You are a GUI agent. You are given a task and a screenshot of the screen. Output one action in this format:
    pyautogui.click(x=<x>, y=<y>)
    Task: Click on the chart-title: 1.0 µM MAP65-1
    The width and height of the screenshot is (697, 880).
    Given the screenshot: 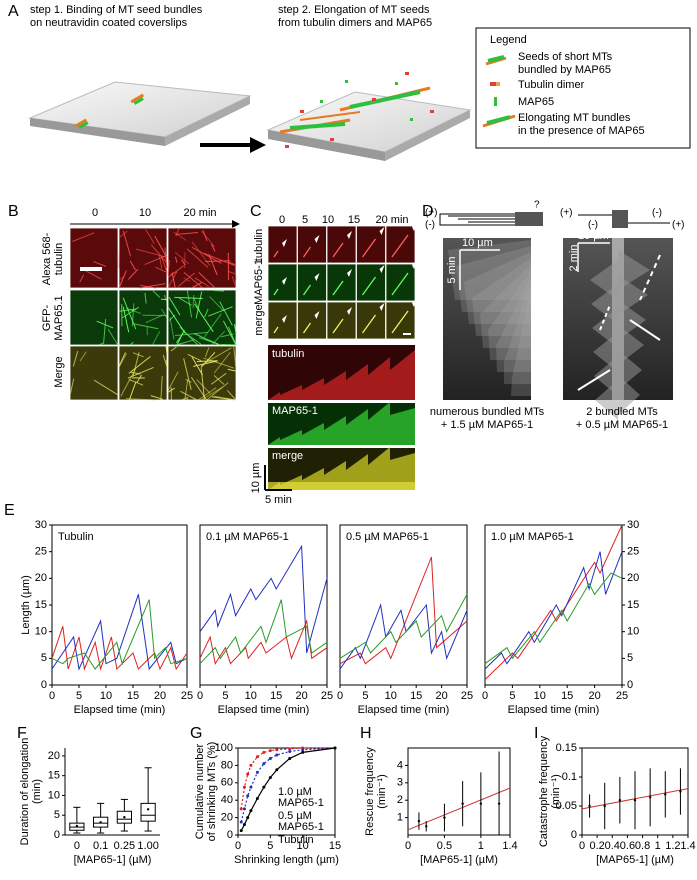 What is the action you would take?
    pyautogui.click(x=532, y=537)
    